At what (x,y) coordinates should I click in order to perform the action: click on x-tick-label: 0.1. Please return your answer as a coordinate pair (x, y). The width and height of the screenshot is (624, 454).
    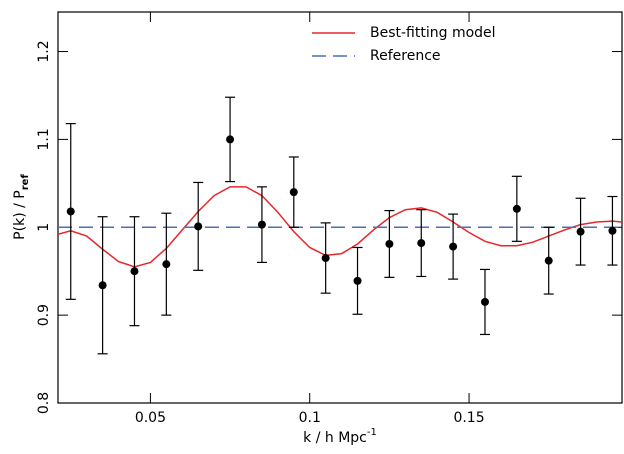
    Looking at the image, I should click on (310, 418).